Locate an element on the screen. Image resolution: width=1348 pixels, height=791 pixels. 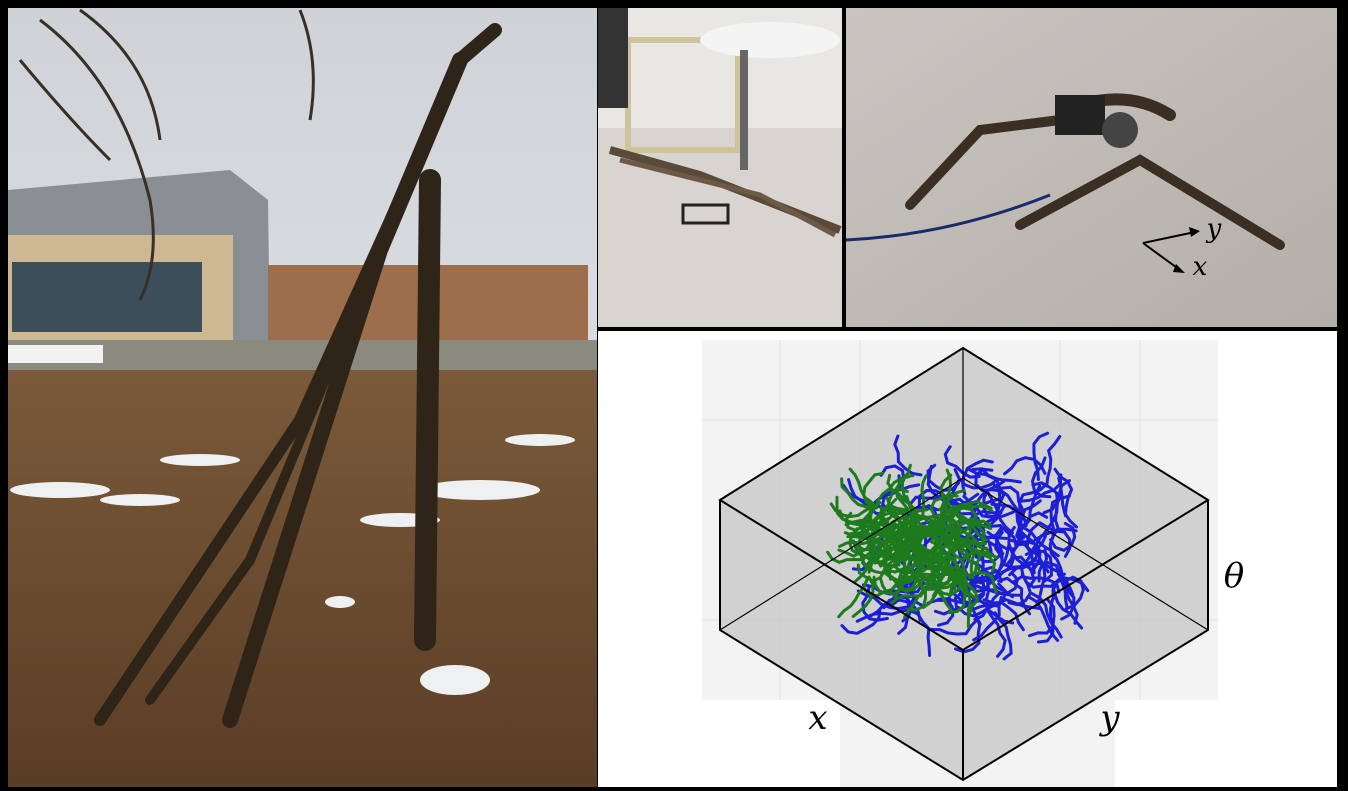
plot-y-label: y is located at coordinates (1109, 718).